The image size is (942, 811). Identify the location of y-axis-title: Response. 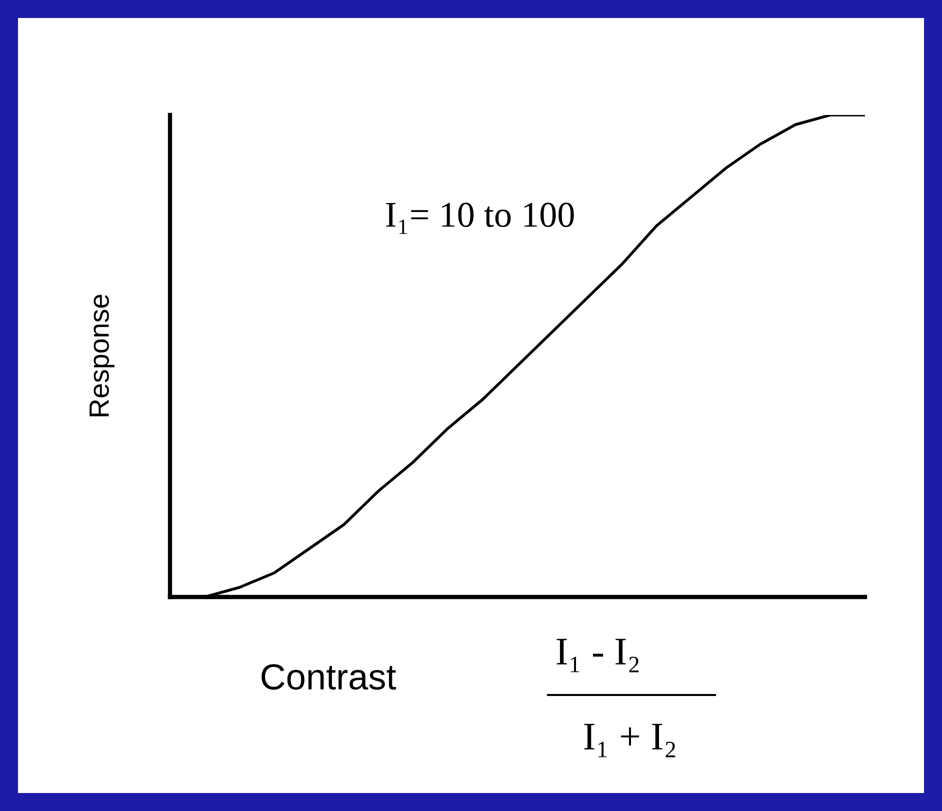
(102, 355).